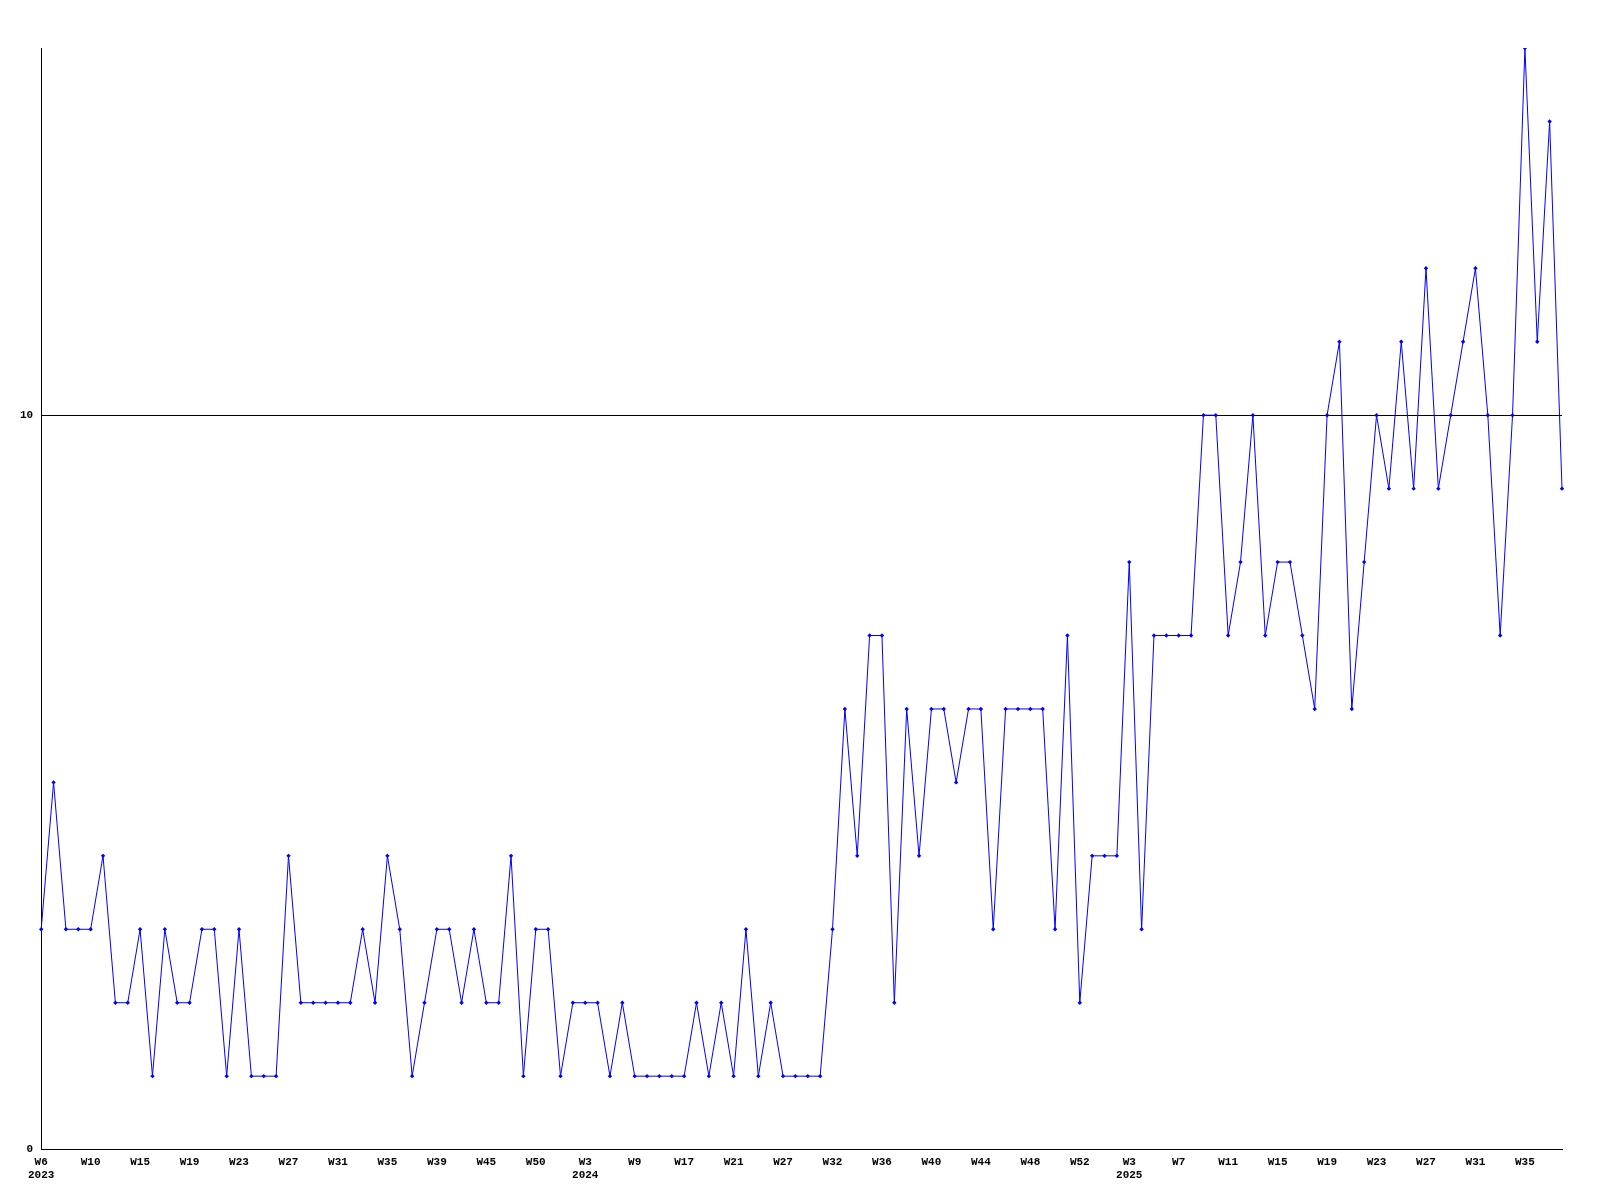 The image size is (1600, 1200). Describe the element at coordinates (1030, 1161) in the screenshot. I see `x-tick-label: W48` at that location.